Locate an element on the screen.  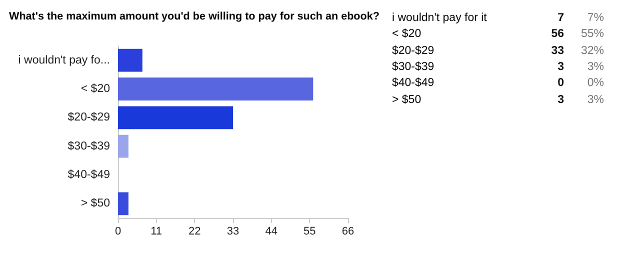
category-label: > $50 is located at coordinates (407, 100).